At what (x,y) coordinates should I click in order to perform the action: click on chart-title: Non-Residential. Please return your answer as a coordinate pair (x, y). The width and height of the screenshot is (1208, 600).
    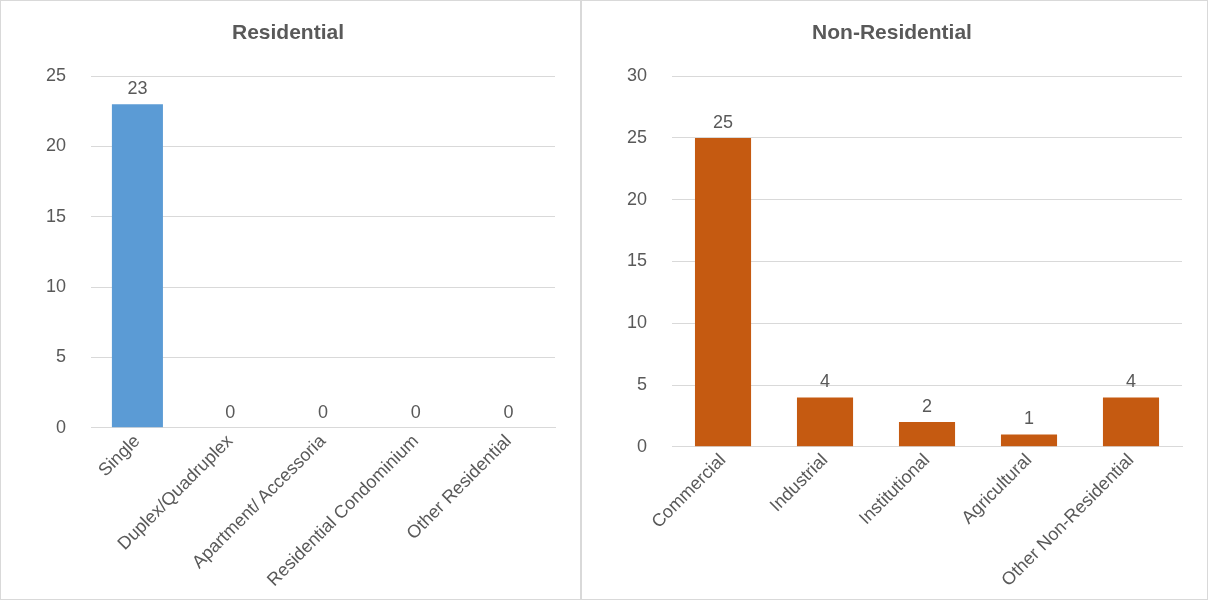
    Looking at the image, I should click on (892, 32).